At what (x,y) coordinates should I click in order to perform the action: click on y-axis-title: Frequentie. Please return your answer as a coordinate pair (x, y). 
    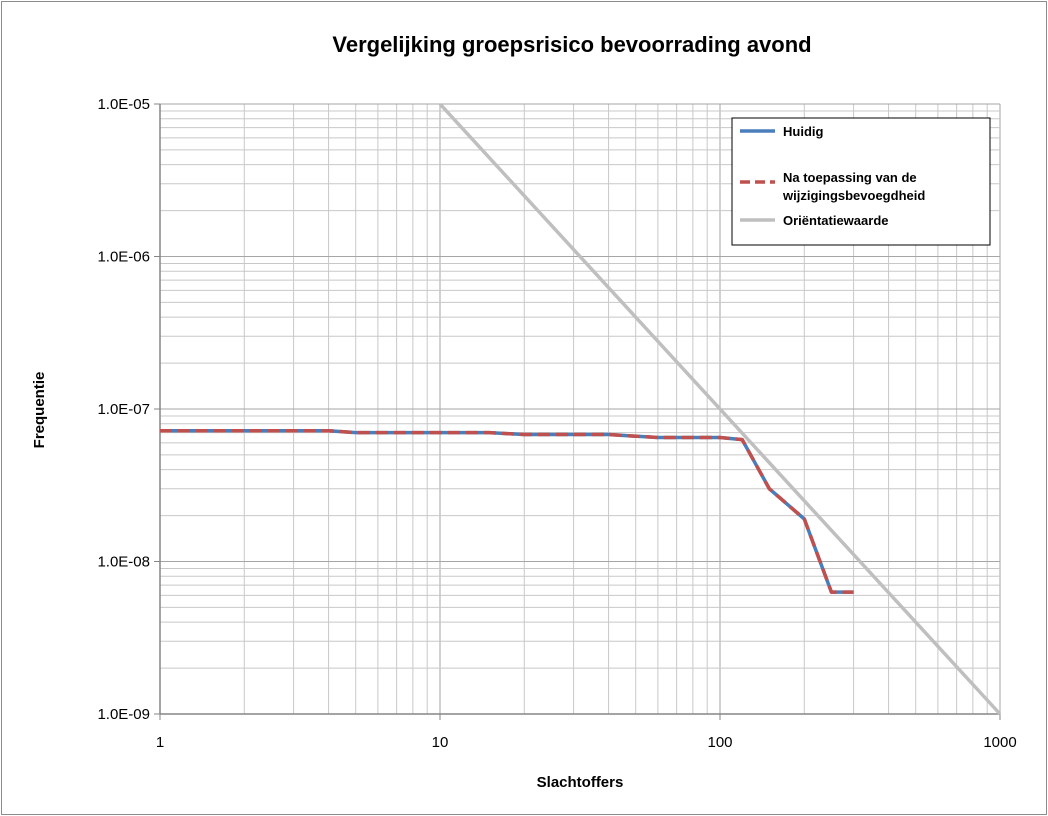
    Looking at the image, I should click on (39, 410).